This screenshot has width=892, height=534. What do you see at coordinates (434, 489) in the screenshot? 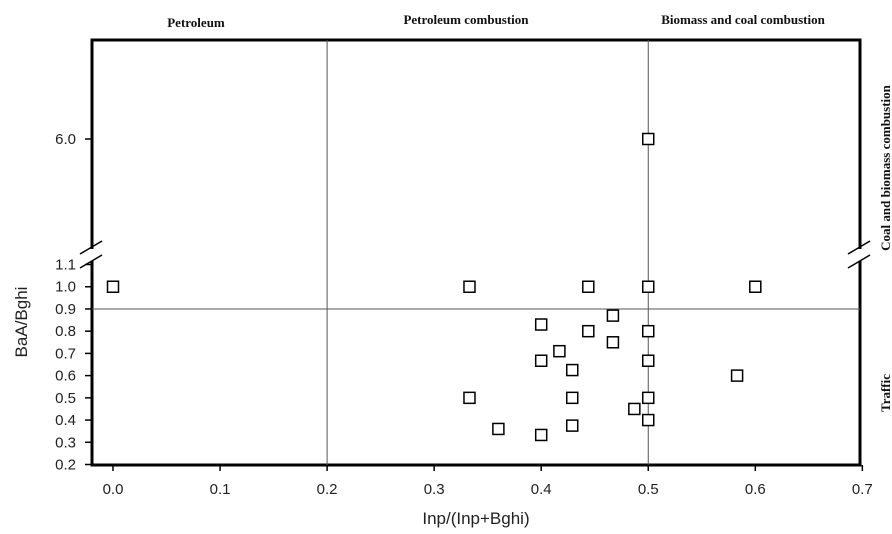
I see `x-tick-label: 0.3` at bounding box center [434, 489].